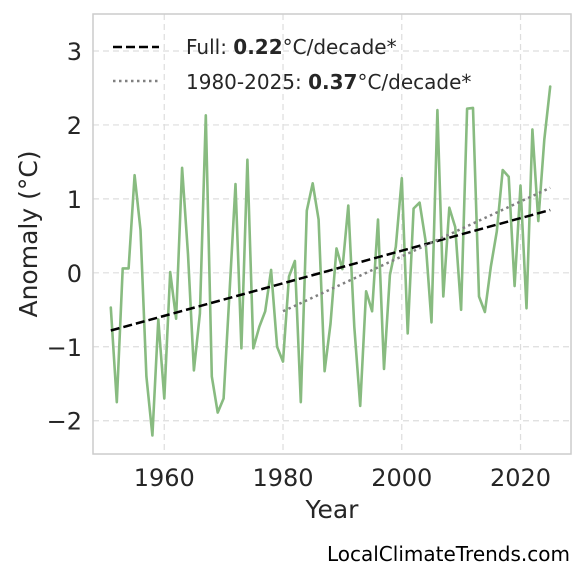 The image size is (585, 580). Describe the element at coordinates (282, 478) in the screenshot. I see `x-tick-label: 1980` at that location.